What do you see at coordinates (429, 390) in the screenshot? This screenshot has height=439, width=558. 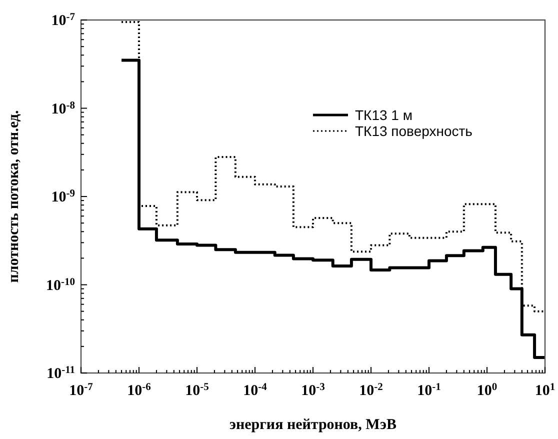 I see `x-tick-label: 10$^{-1}$` at bounding box center [429, 390].